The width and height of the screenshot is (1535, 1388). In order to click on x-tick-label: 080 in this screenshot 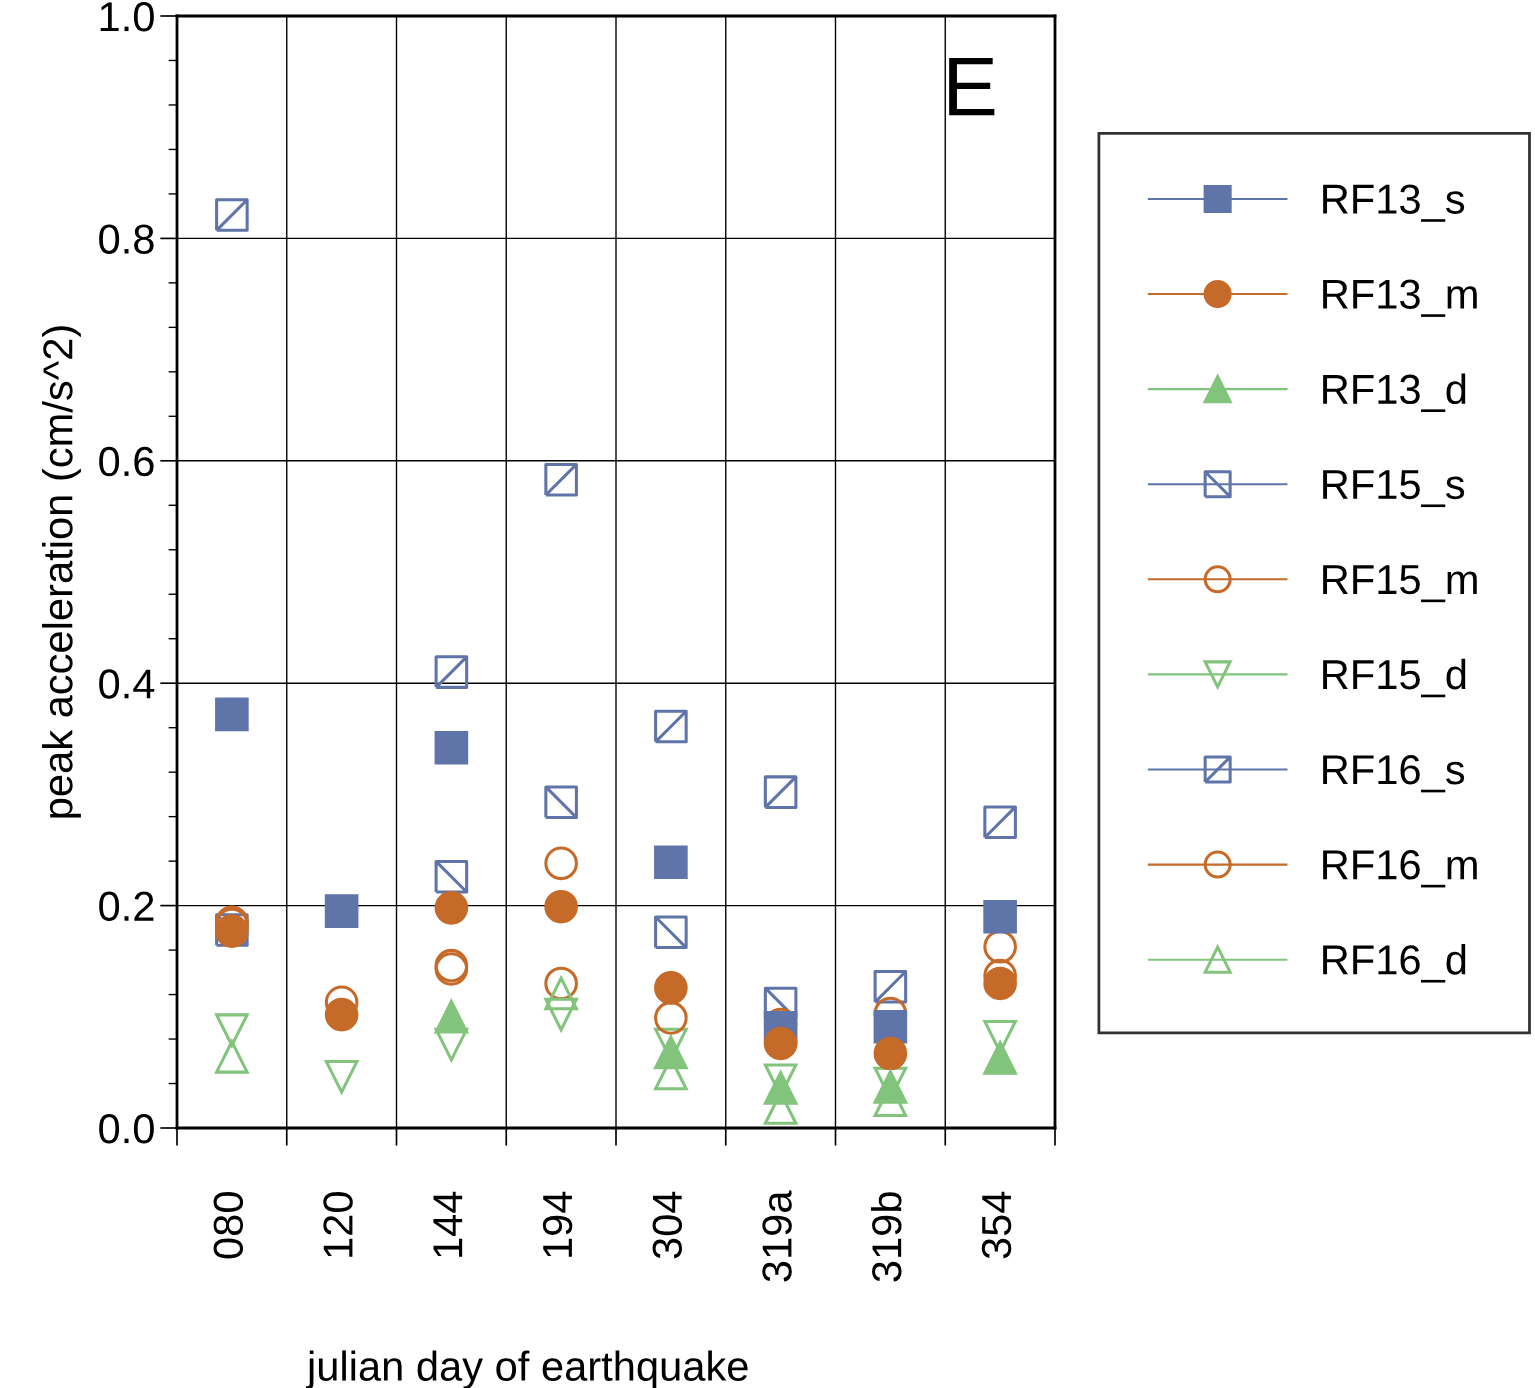, I will do `click(228, 1225)`.